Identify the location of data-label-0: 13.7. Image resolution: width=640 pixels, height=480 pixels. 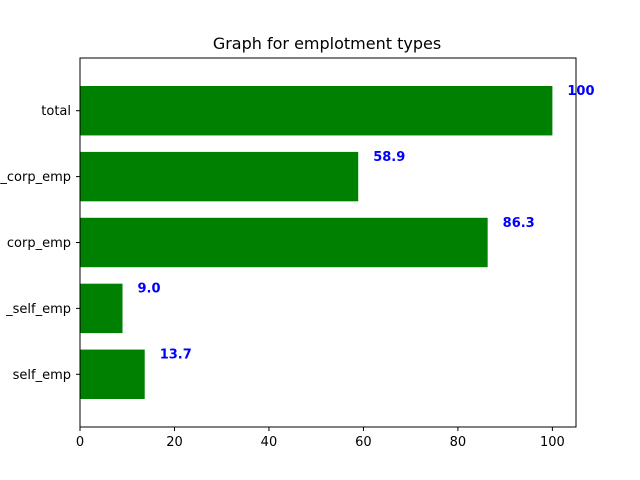
(176, 355).